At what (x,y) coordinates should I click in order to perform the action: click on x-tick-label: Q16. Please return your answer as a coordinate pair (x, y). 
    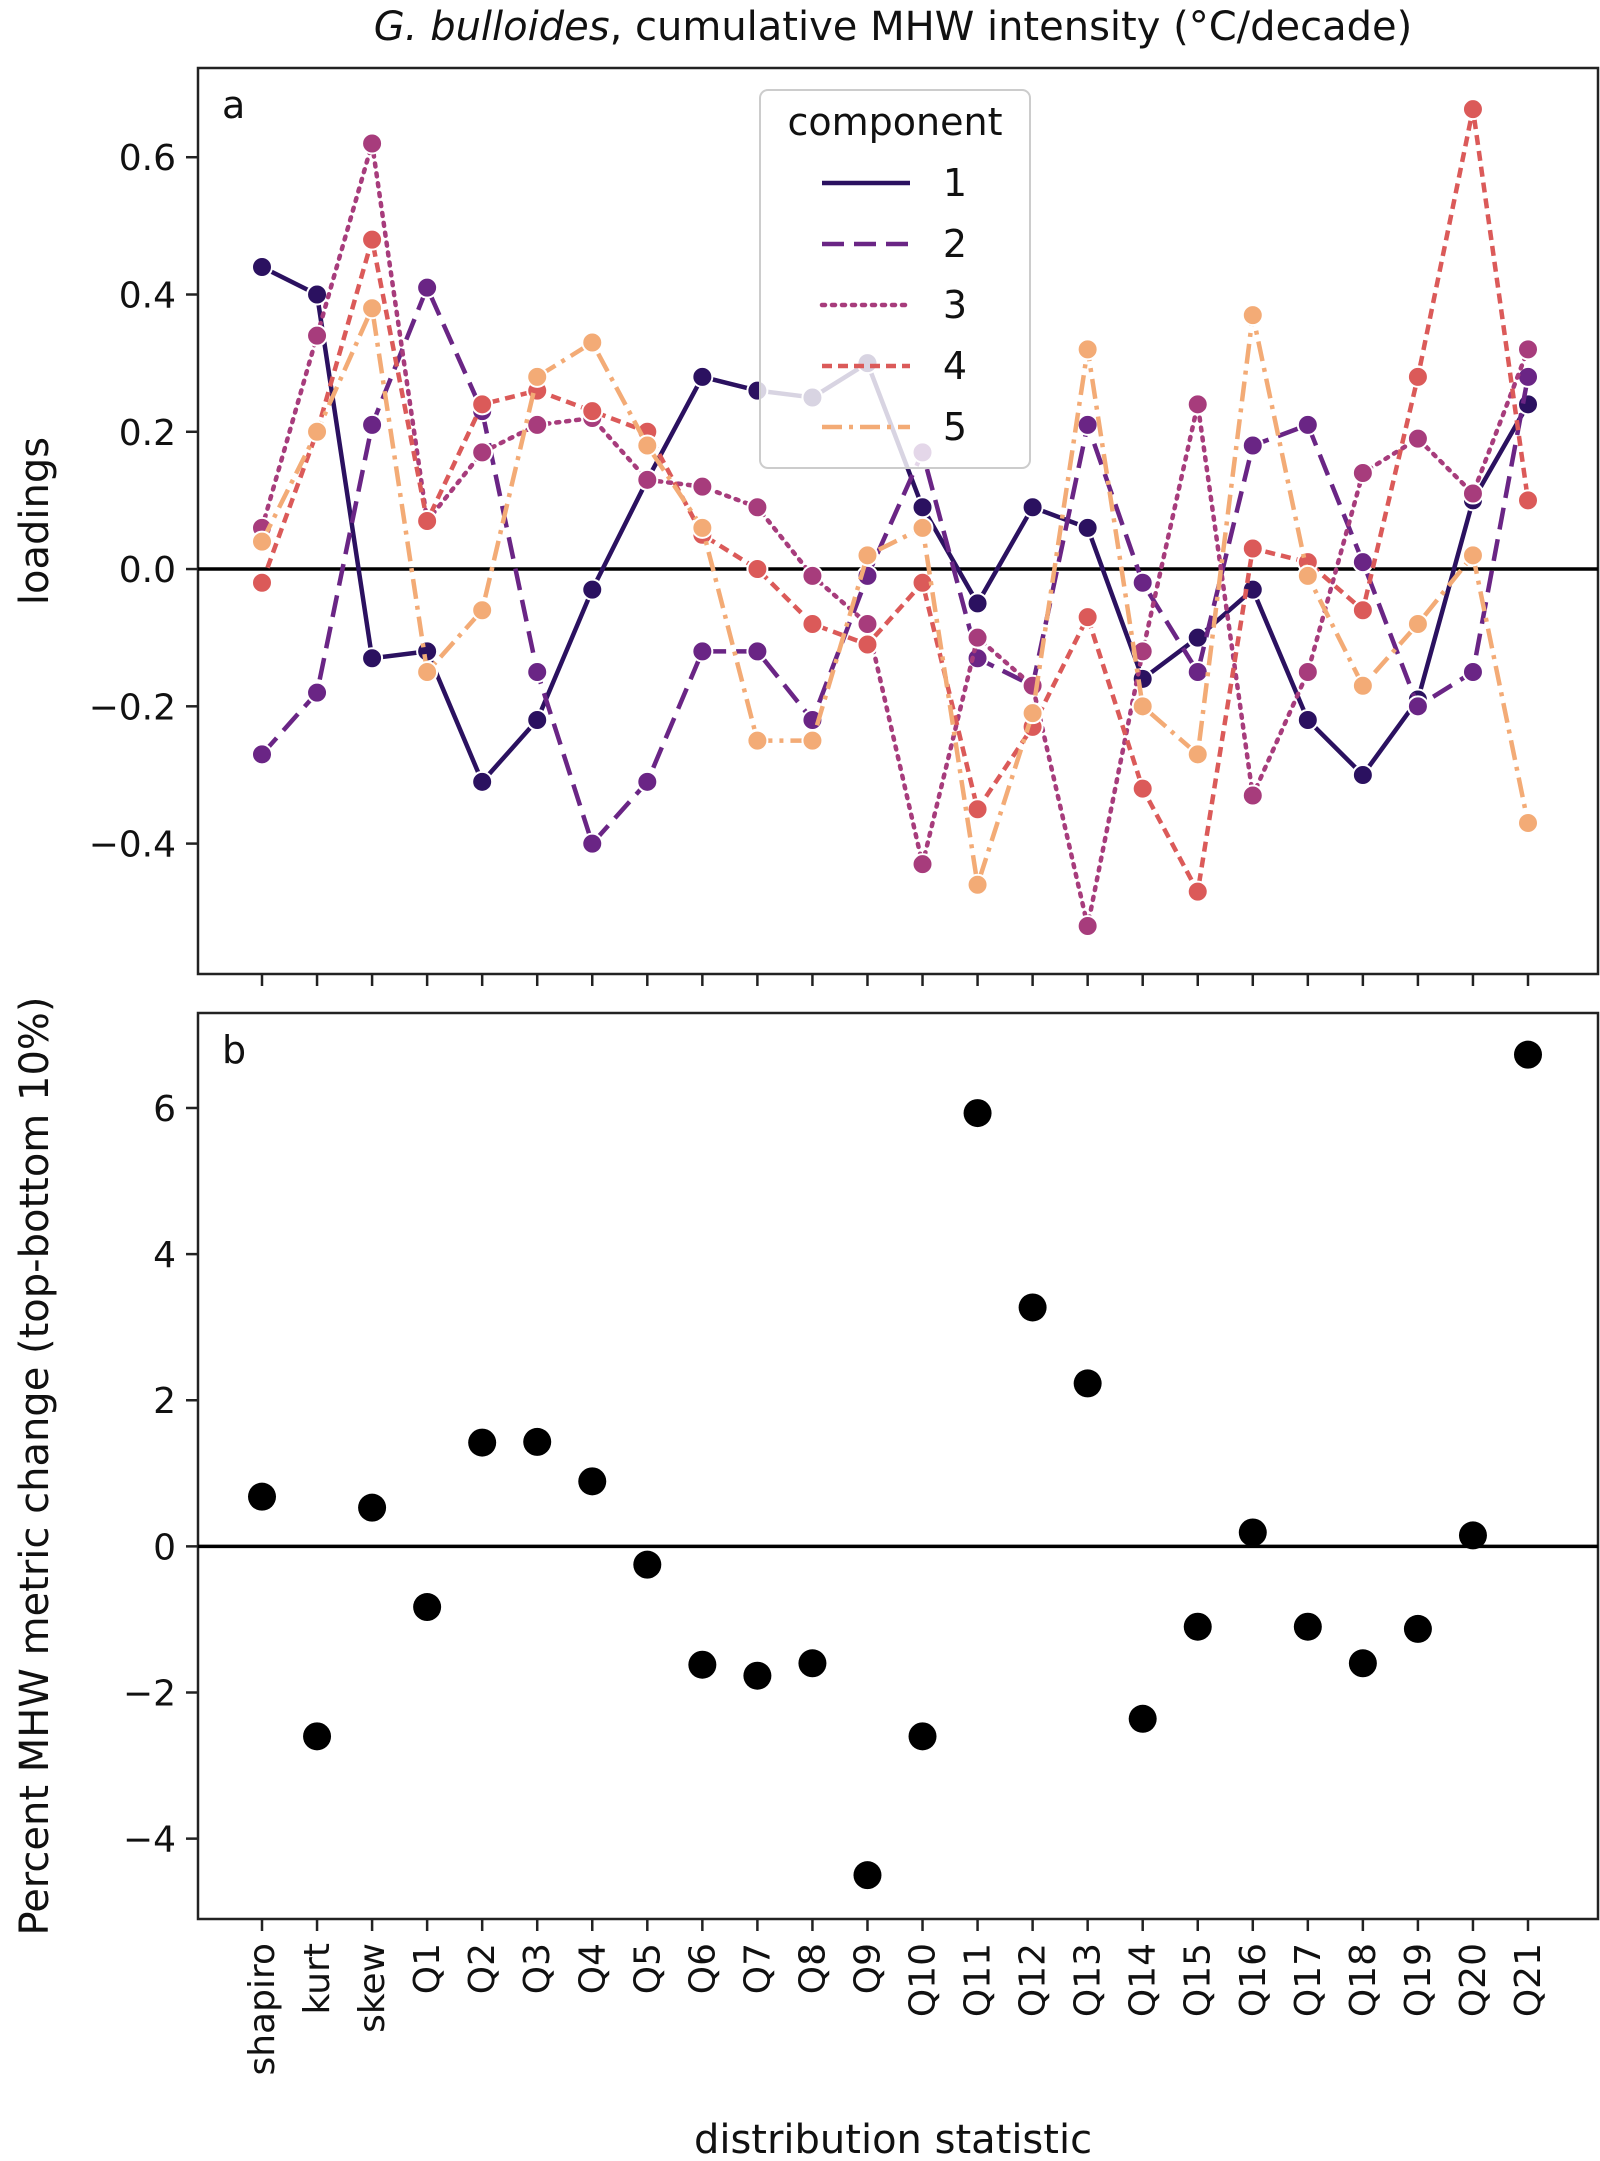
    Looking at the image, I should click on (1253, 1980).